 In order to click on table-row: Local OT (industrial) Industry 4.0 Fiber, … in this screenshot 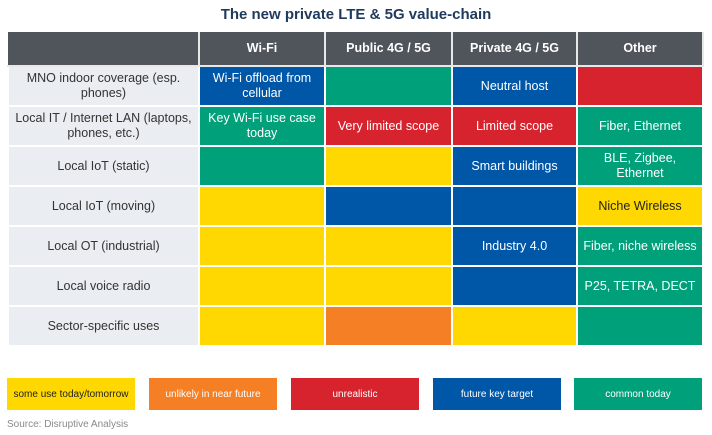, I will do `click(355, 246)`.